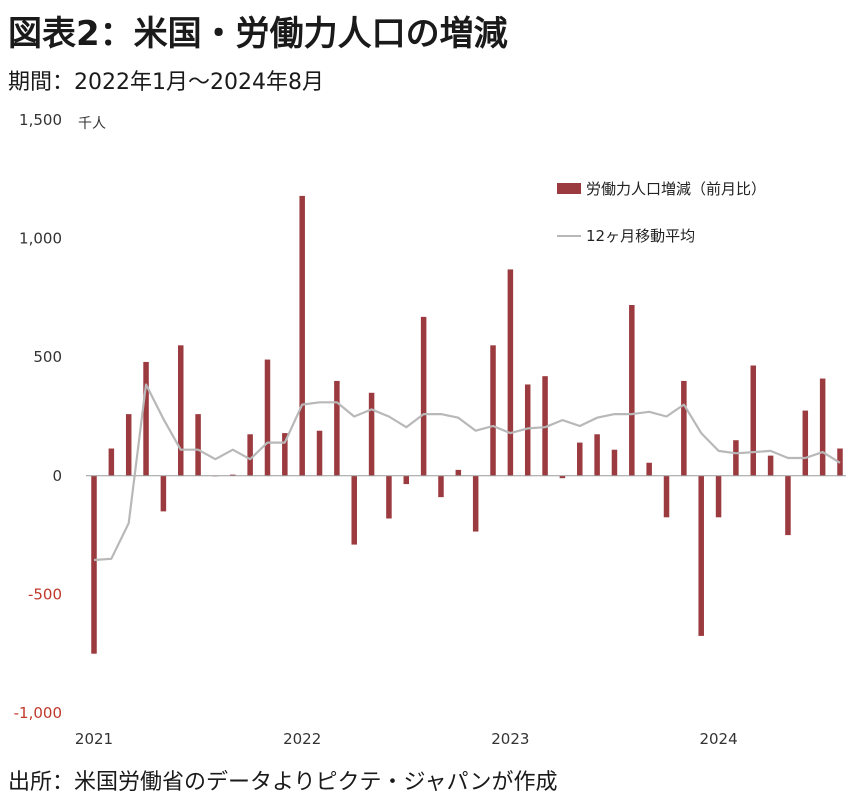 The image size is (853, 807). Describe the element at coordinates (676, 189) in the screenshot. I see `legend-bar-label: 労働力人口増減（前月比）` at that location.